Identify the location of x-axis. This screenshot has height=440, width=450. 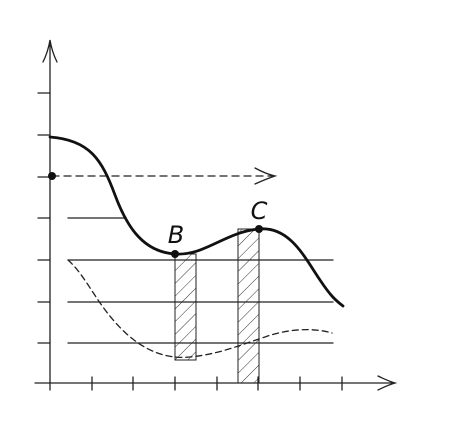
(216, 383).